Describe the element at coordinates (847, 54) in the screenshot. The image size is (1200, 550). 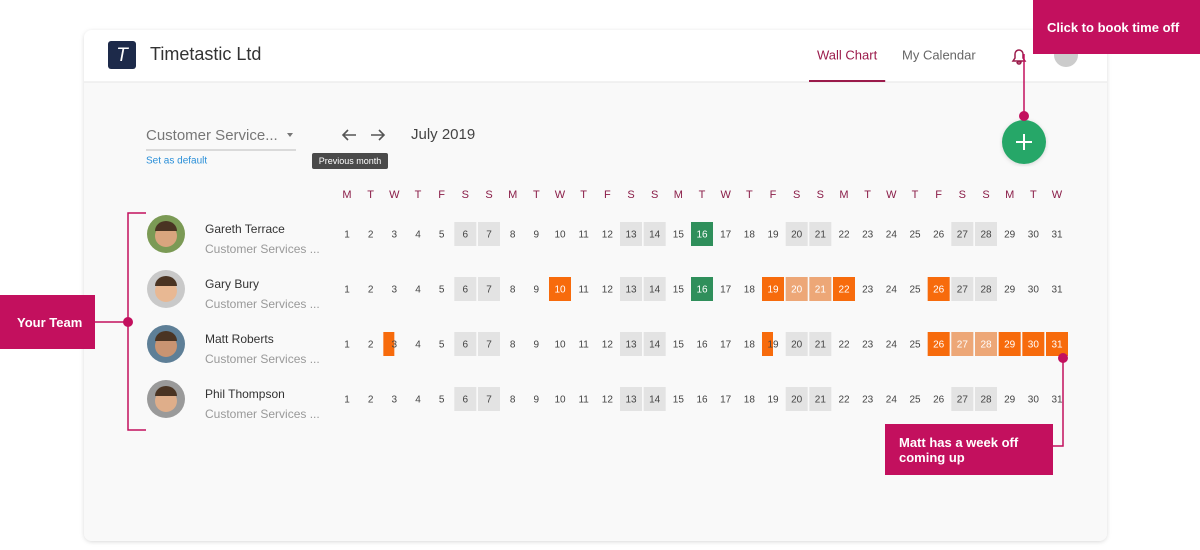
I see `nav-tab: Wall Chart` at that location.